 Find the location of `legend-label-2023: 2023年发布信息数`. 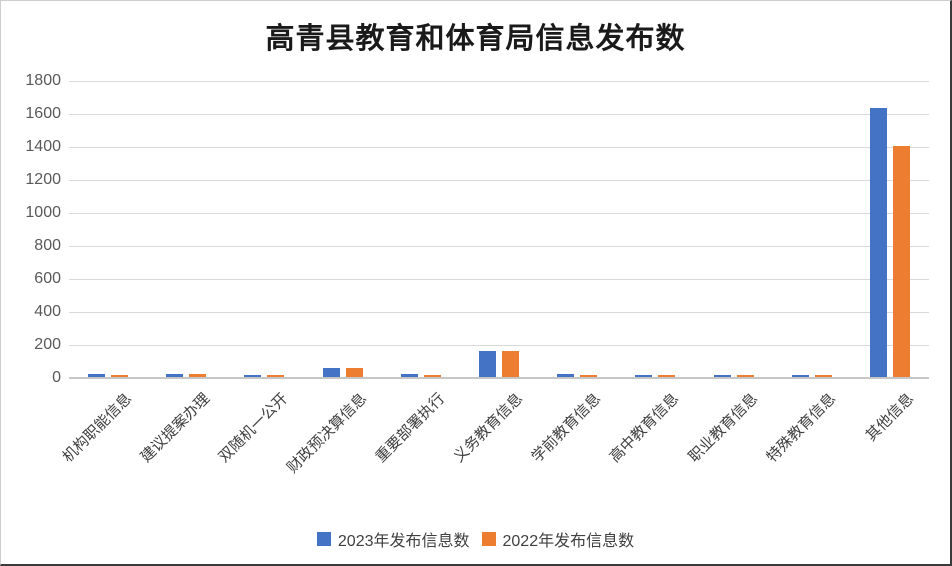

legend-label-2023: 2023年发布信息数 is located at coordinates (403, 541).